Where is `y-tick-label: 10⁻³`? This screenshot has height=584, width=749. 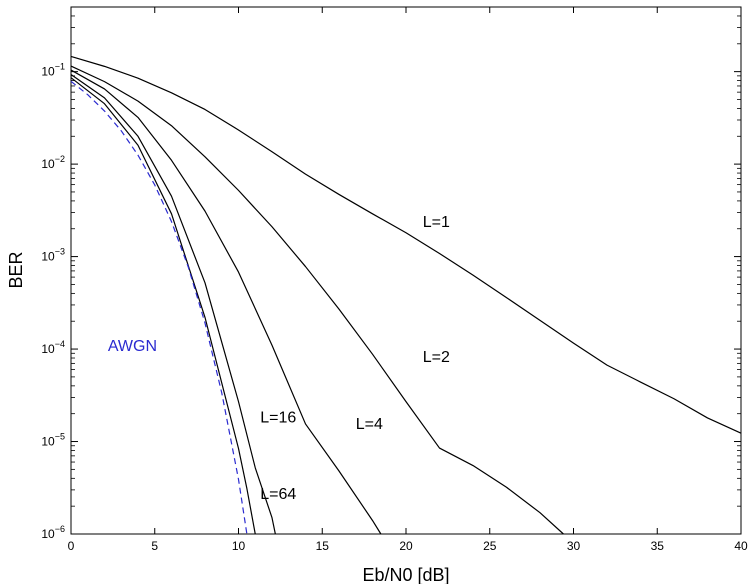 y-tick-label: 10⁻³ is located at coordinates (53, 255).